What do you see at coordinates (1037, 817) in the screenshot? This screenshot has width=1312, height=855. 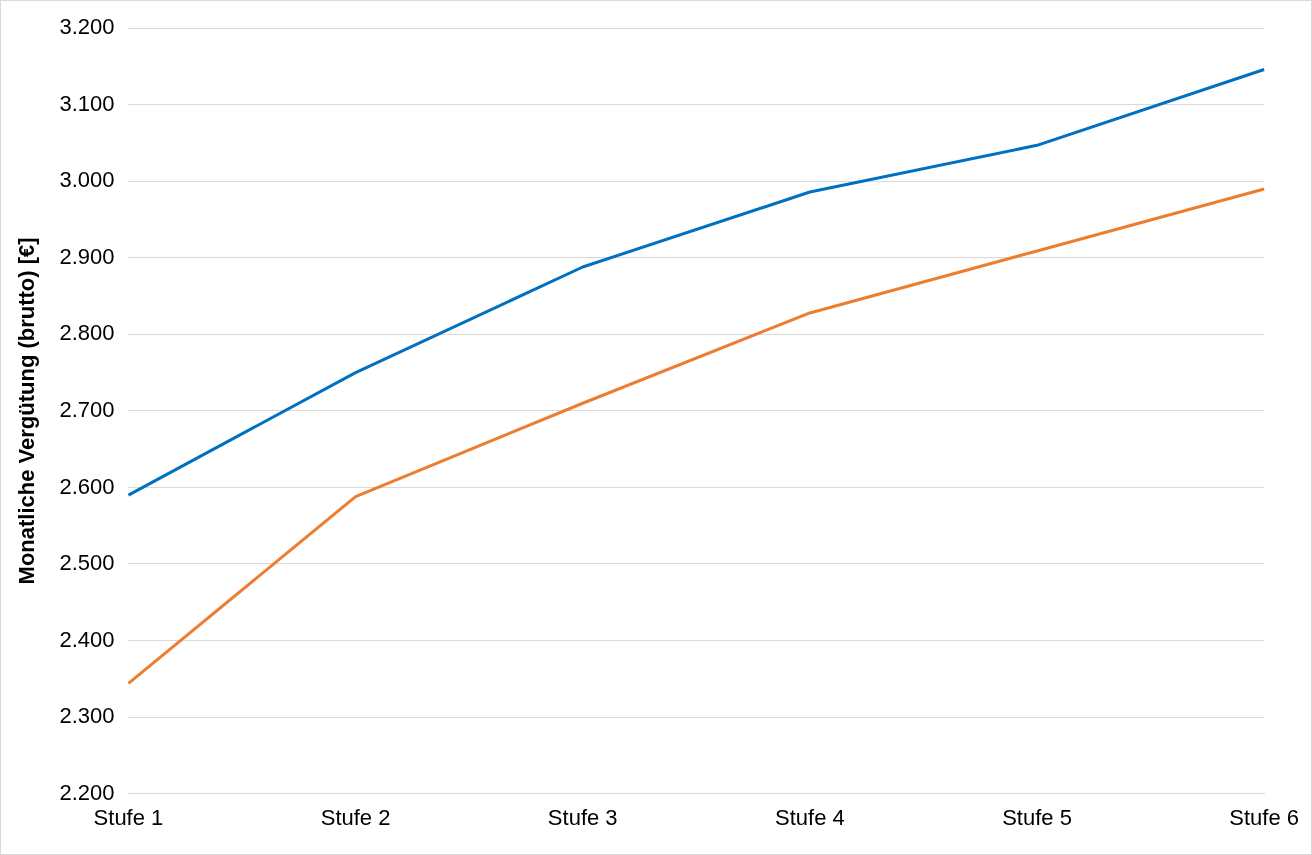 I see `x-tick-label: Stufe 5` at bounding box center [1037, 817].